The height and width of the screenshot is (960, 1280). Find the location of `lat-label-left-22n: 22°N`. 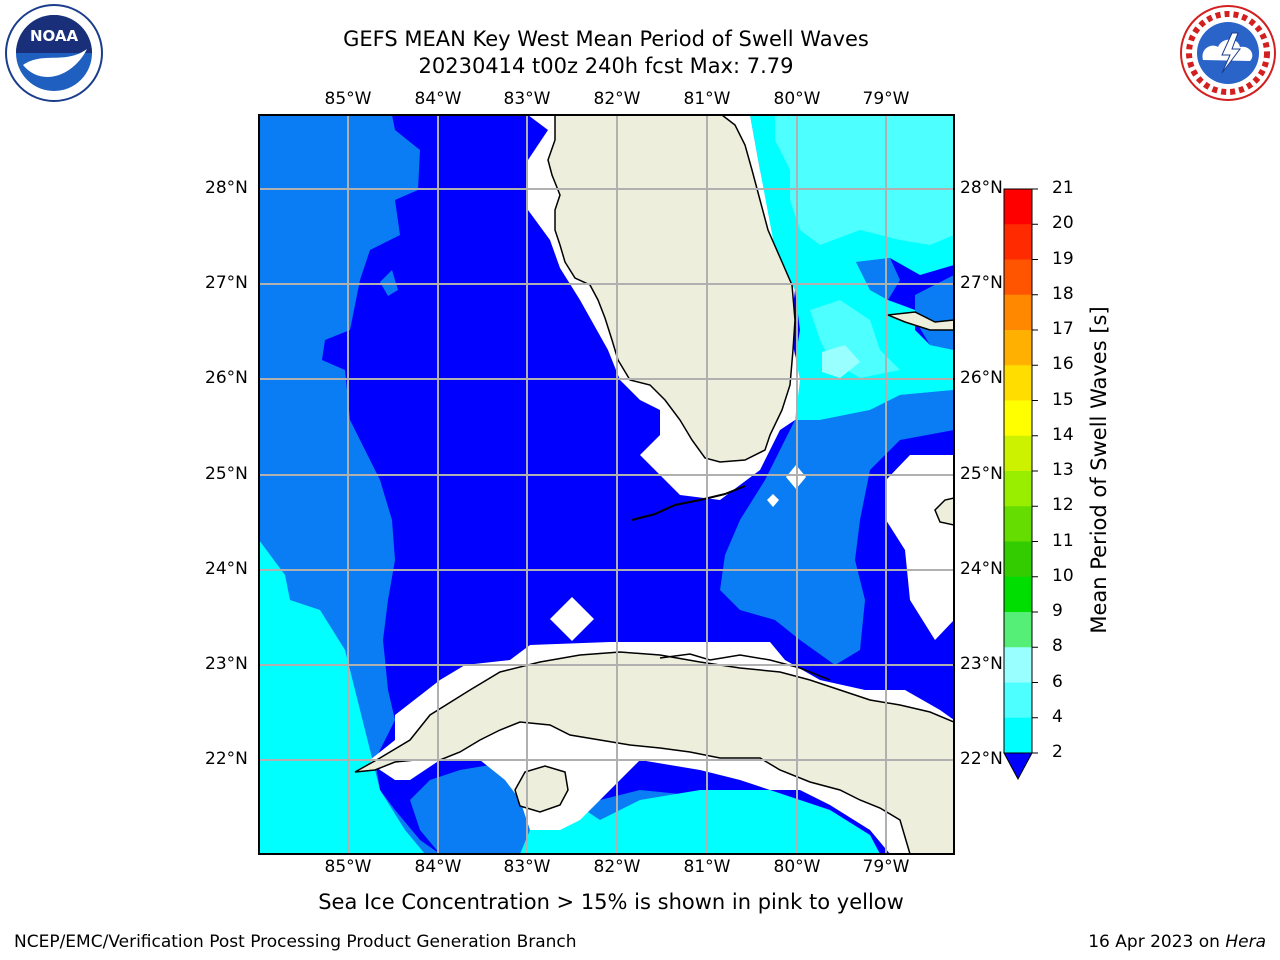

lat-label-left-22n: 22°N is located at coordinates (226, 759).